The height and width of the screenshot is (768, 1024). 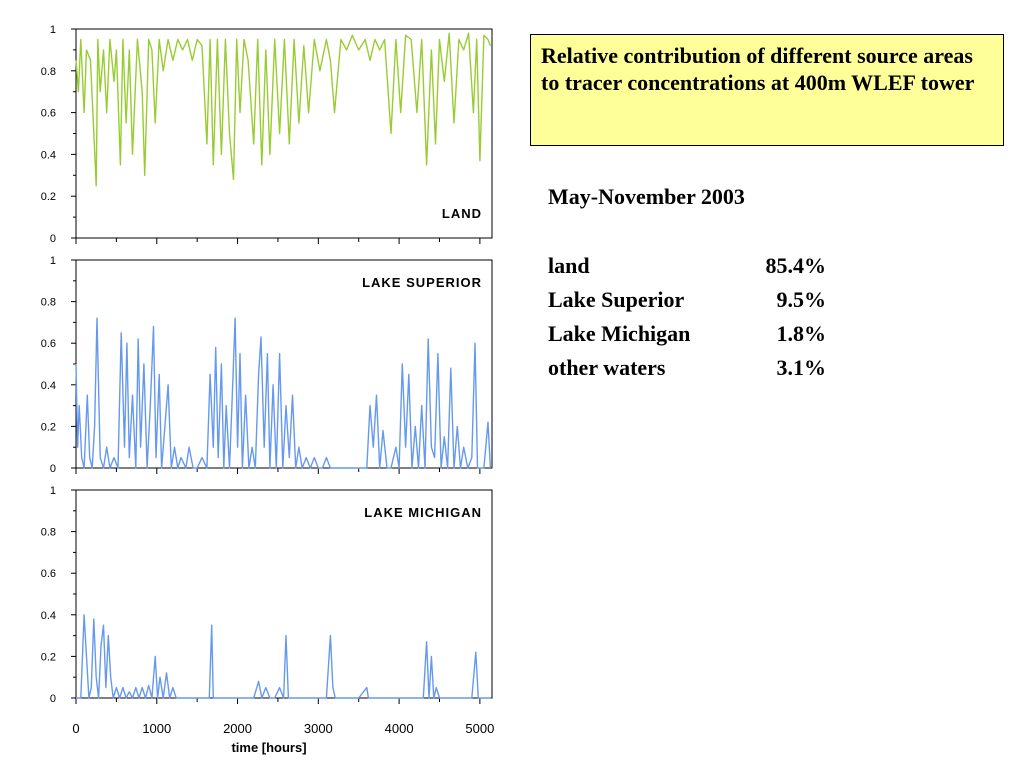 What do you see at coordinates (619, 333) in the screenshot?
I see `contribution-label: Lake Michigan` at bounding box center [619, 333].